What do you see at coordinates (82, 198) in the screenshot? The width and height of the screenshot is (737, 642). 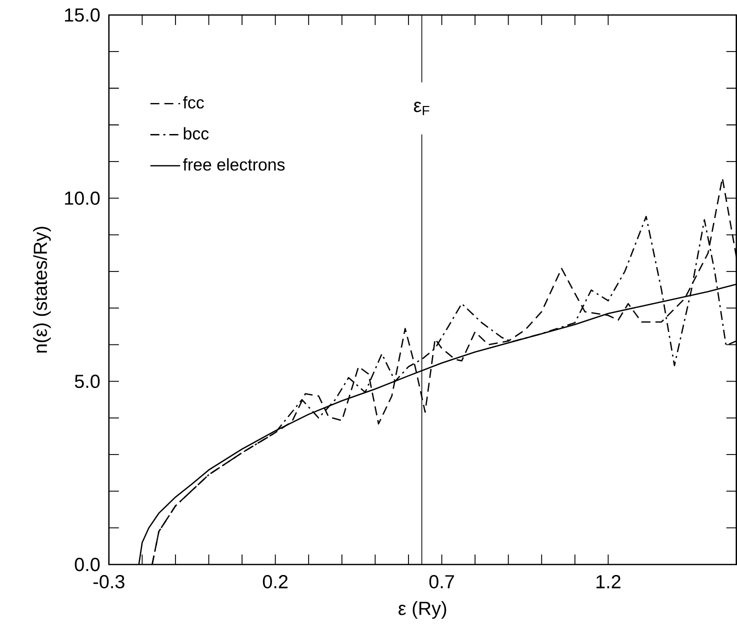 I see `y-tick-label: 10.0` at bounding box center [82, 198].